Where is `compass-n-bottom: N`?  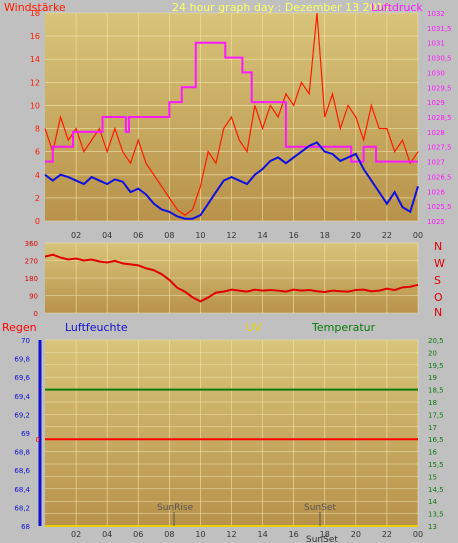 compass-n-bottom: N is located at coordinates (438, 312).